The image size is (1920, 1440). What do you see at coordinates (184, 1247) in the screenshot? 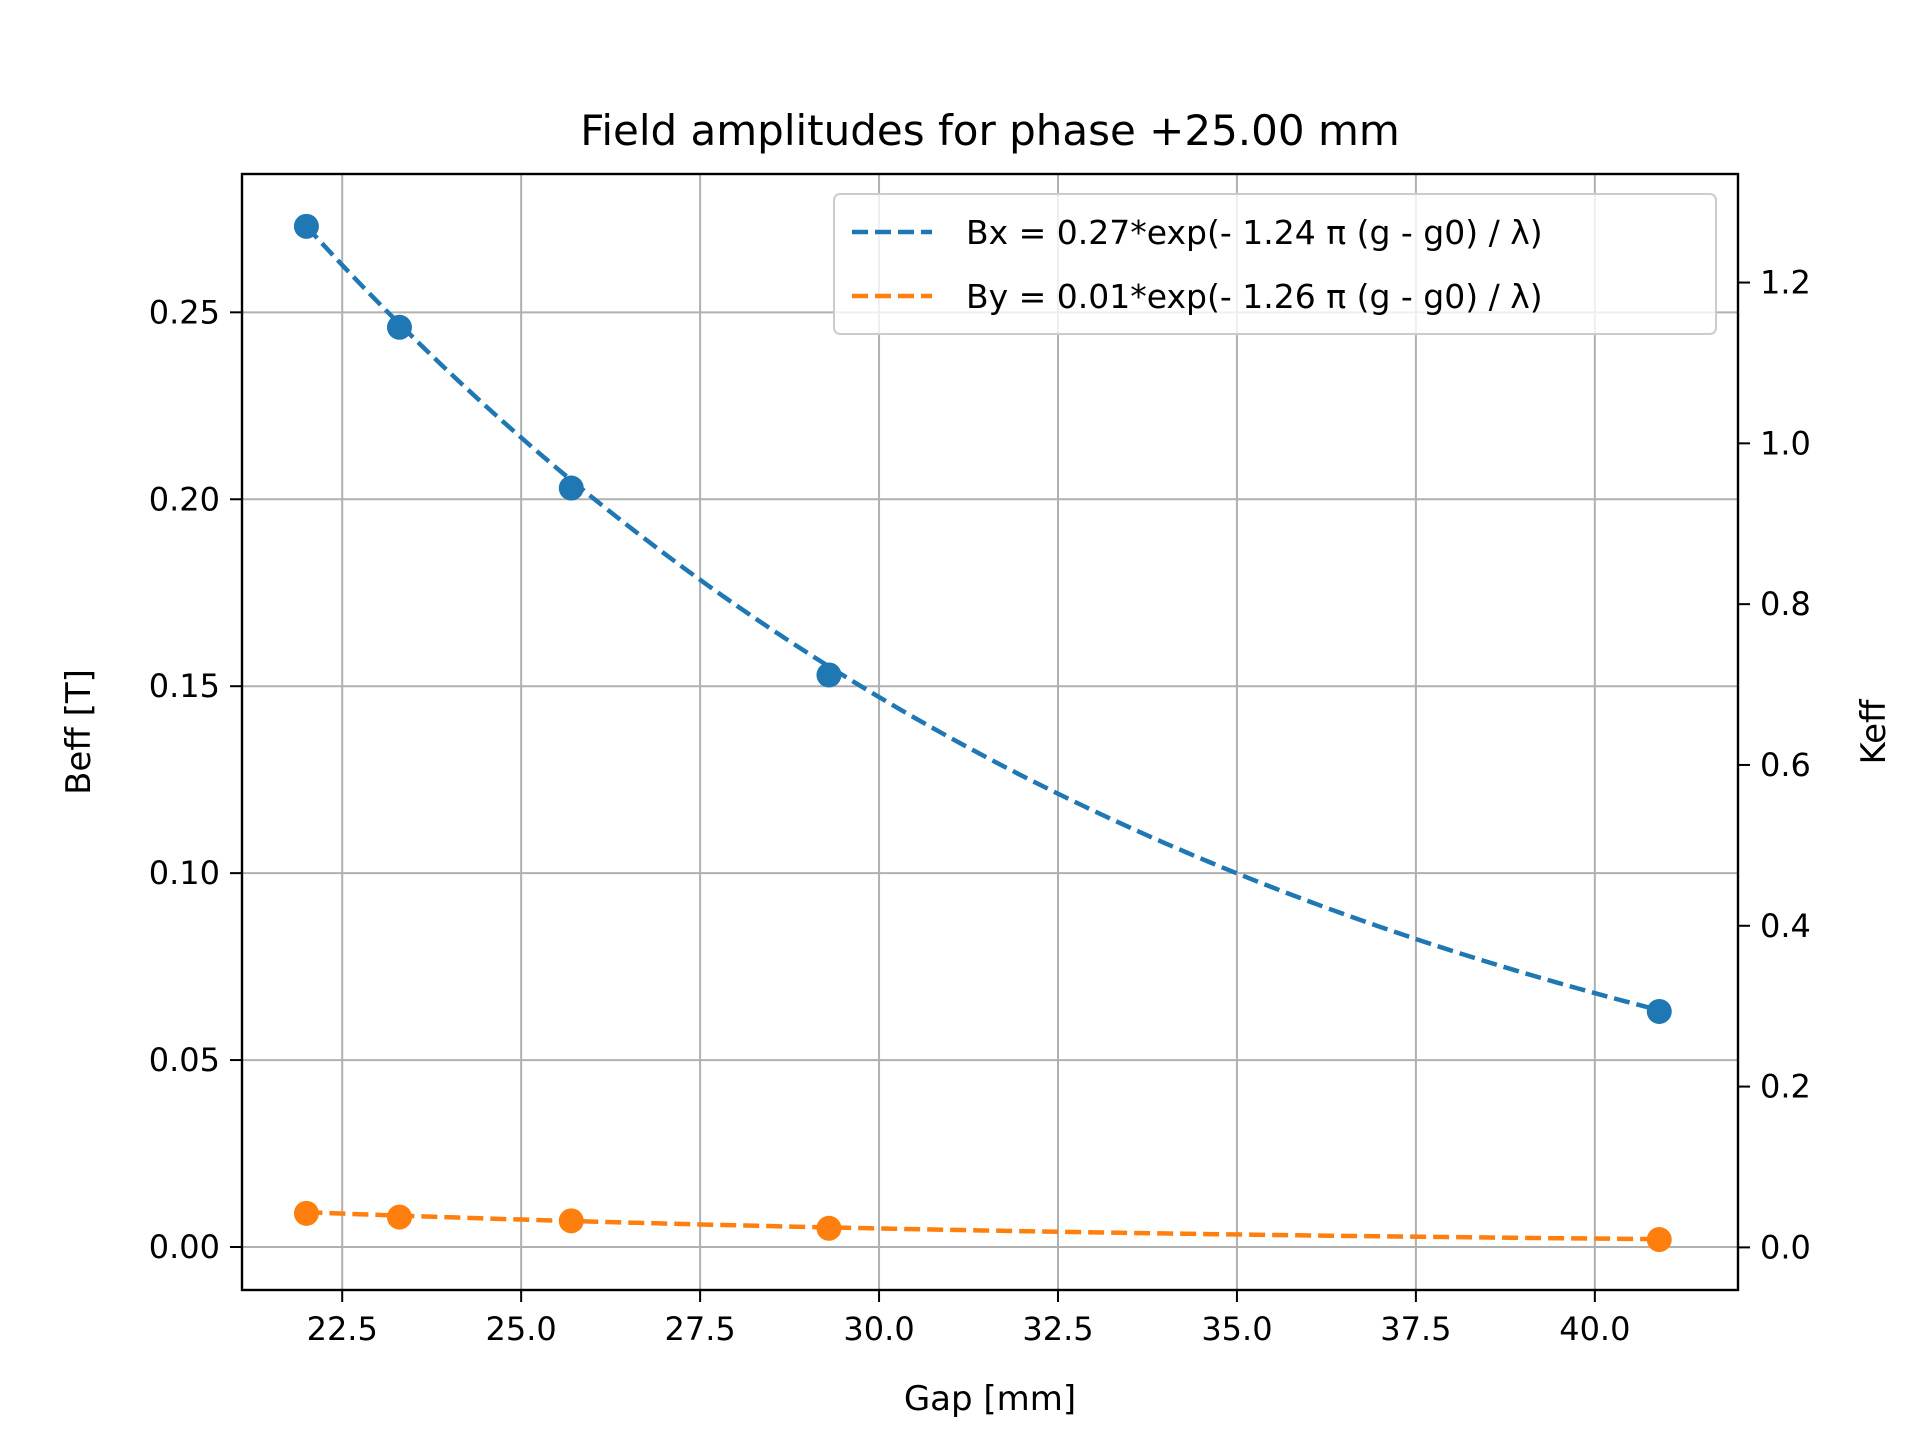
I see `y-tick-label: 0.00` at bounding box center [184, 1247].